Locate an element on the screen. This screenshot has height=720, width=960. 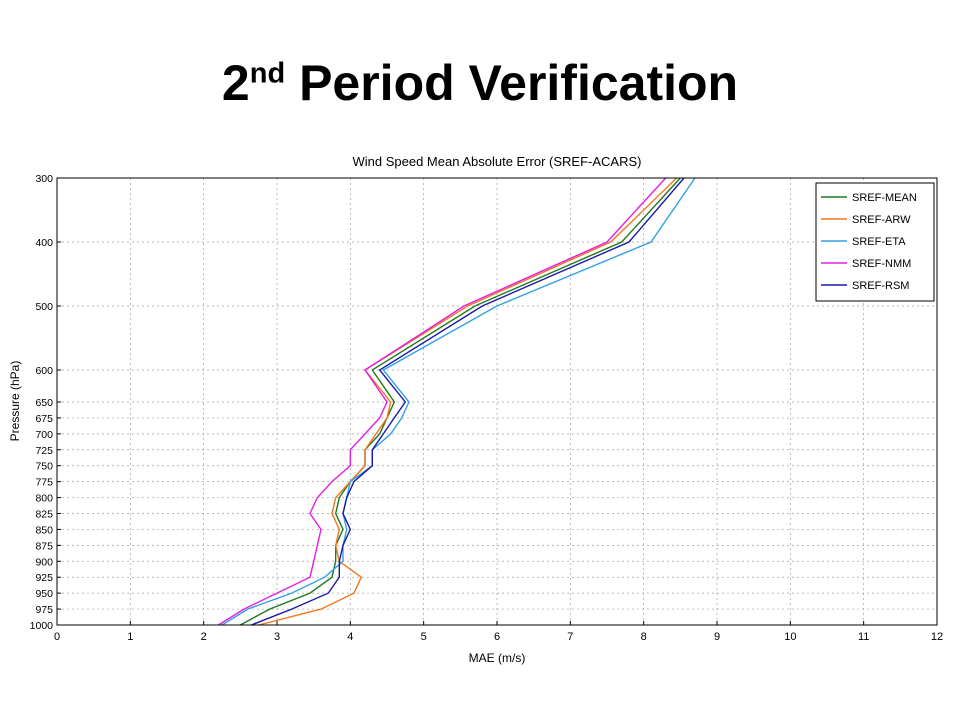
y-tick-label: 775 is located at coordinates (44, 483).